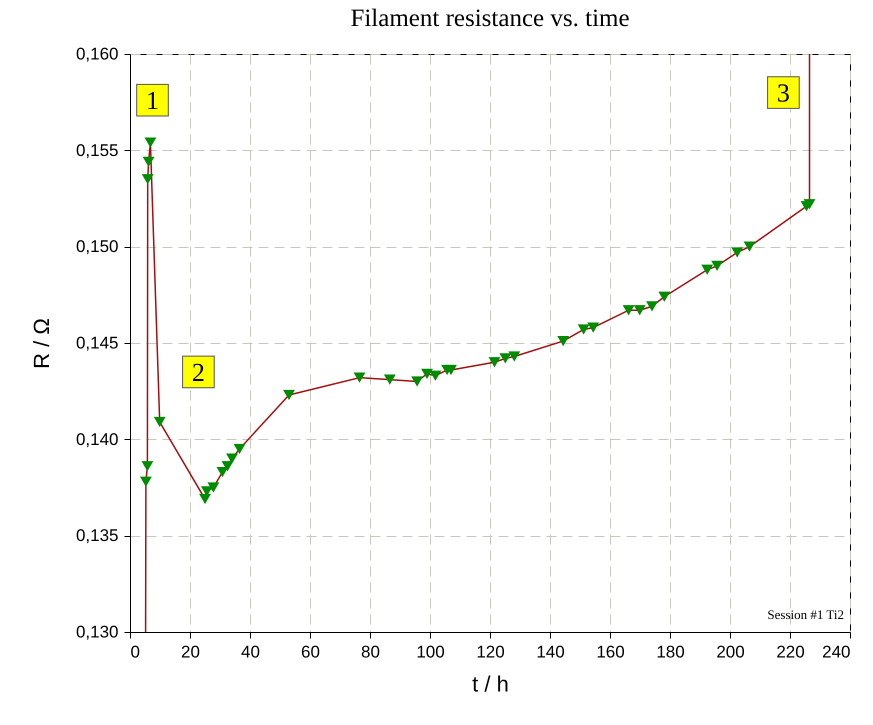  What do you see at coordinates (490, 684) in the screenshot?
I see `x-axis-title: t / h` at bounding box center [490, 684].